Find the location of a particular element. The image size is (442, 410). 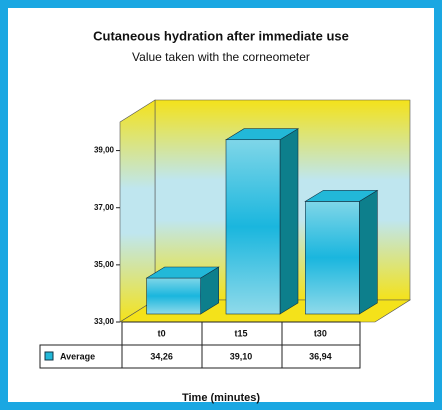

x-tick-label: t30 is located at coordinates (320, 333).